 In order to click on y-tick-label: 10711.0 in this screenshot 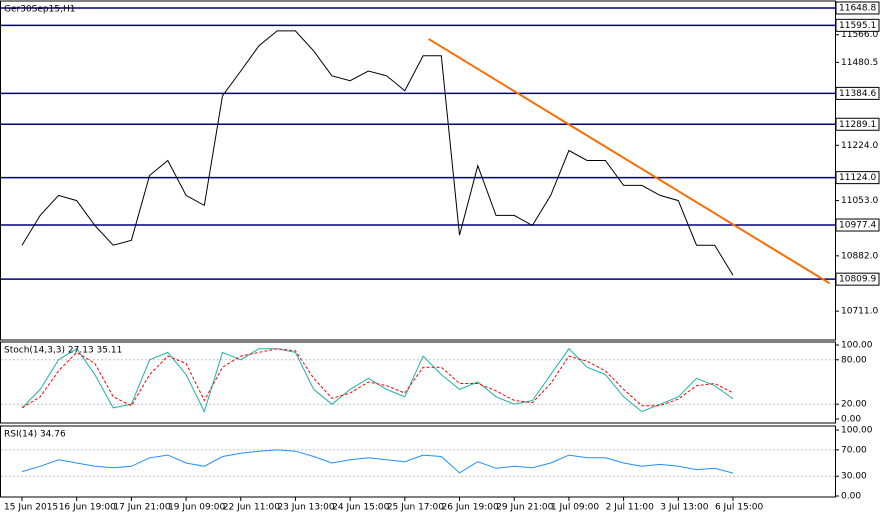, I will do `click(859, 312)`.